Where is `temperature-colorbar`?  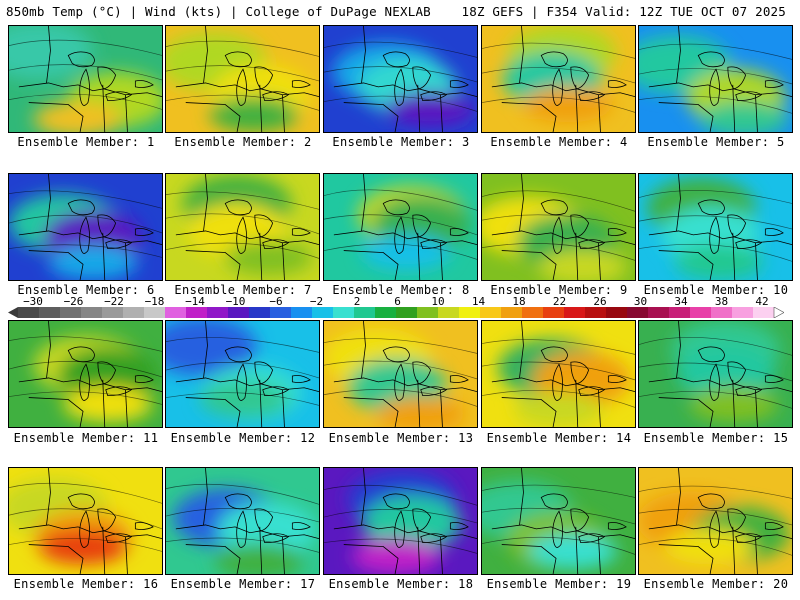 temperature-colorbar is located at coordinates (396, 312).